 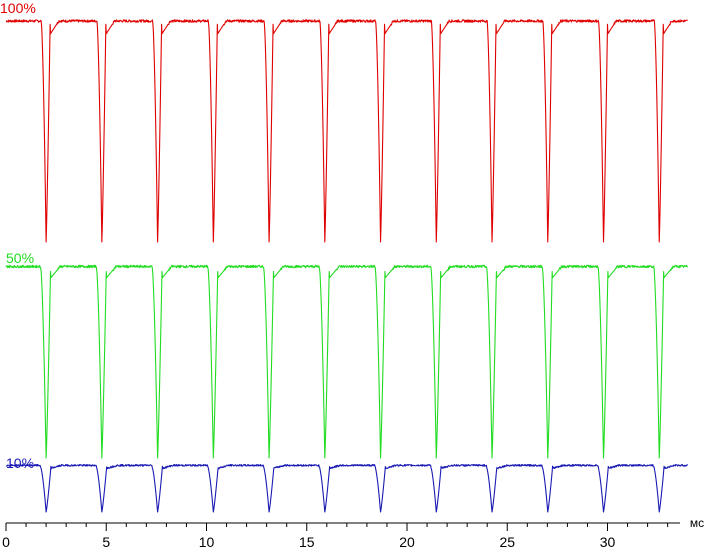 What do you see at coordinates (697, 523) in the screenshot?
I see `x-axis-unit-label: мс` at bounding box center [697, 523].